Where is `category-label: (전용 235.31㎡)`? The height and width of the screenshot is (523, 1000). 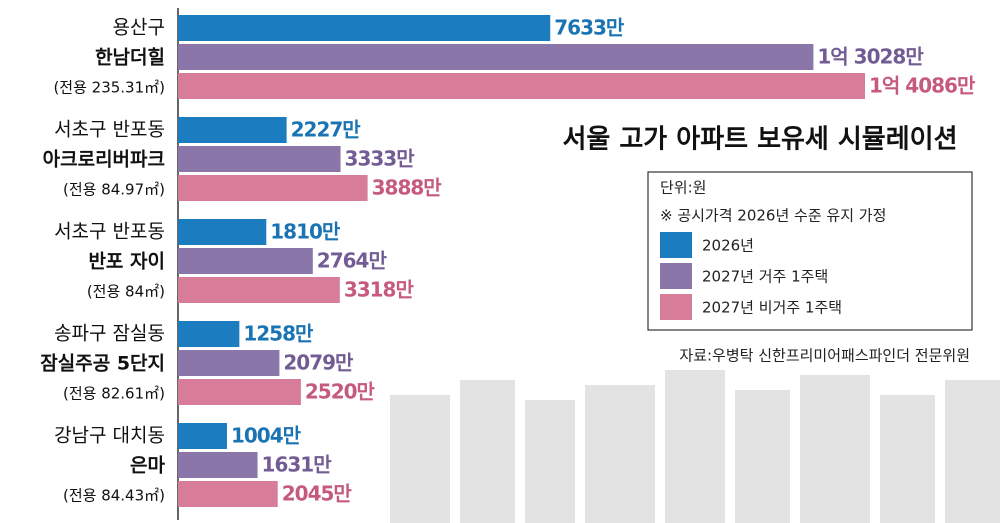 category-label: (전용 235.31㎡) is located at coordinates (109, 88).